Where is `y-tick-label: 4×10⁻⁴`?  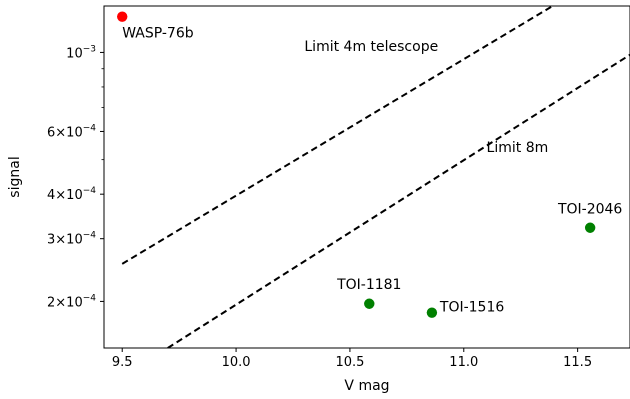 y-tick-label: 4×10⁻⁴ is located at coordinates (71, 194).